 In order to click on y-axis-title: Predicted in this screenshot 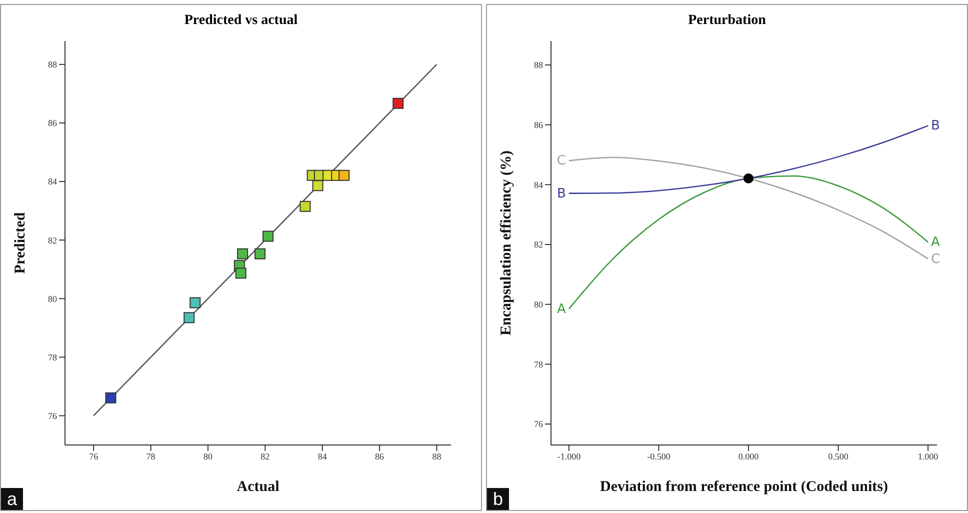, I will do `click(20, 243)`.